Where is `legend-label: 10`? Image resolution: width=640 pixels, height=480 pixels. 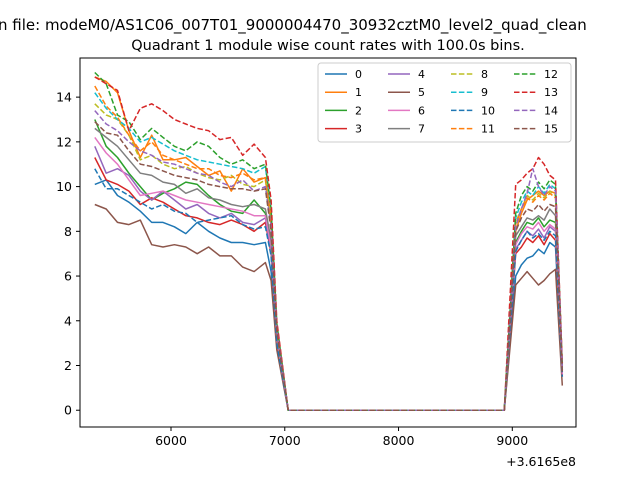
legend-label: 10 is located at coordinates (488, 110).